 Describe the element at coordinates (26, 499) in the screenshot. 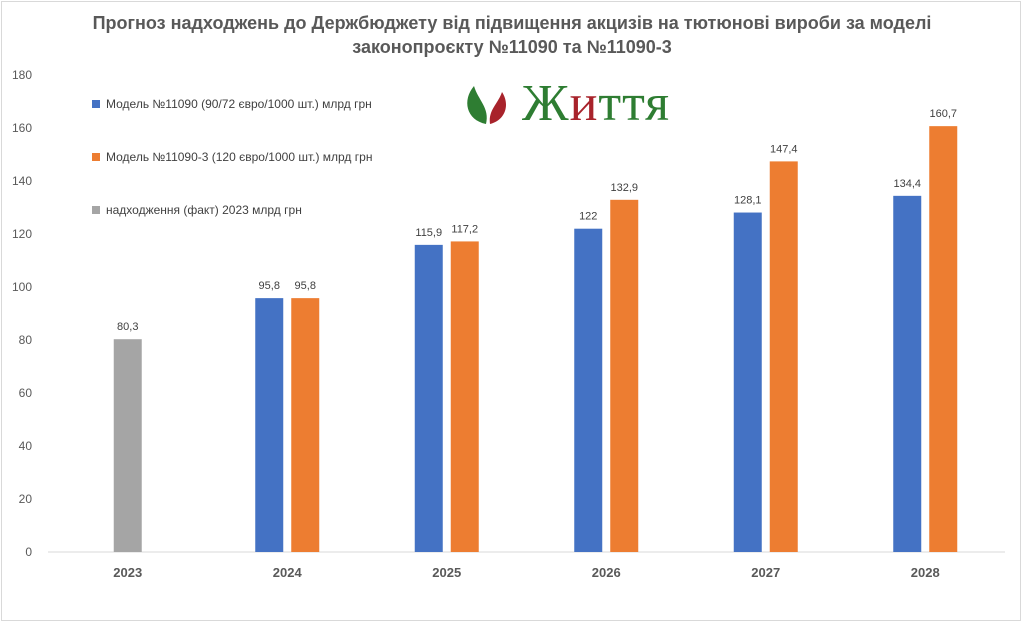

I see `y-tick-label-20: 20` at that location.